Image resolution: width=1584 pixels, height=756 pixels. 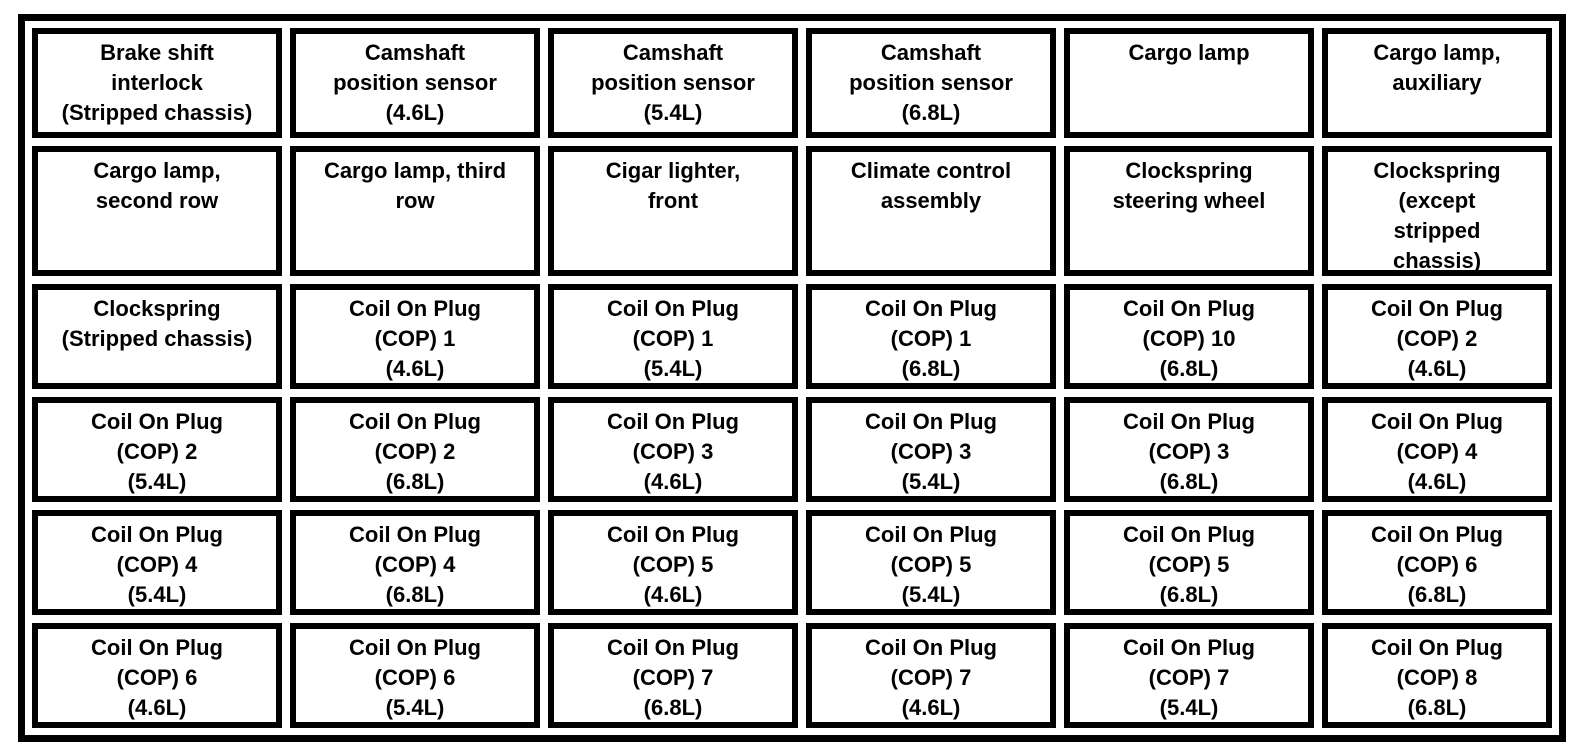 I want to click on grid-cell: Cargo lamp, third row, so click(x=415, y=211).